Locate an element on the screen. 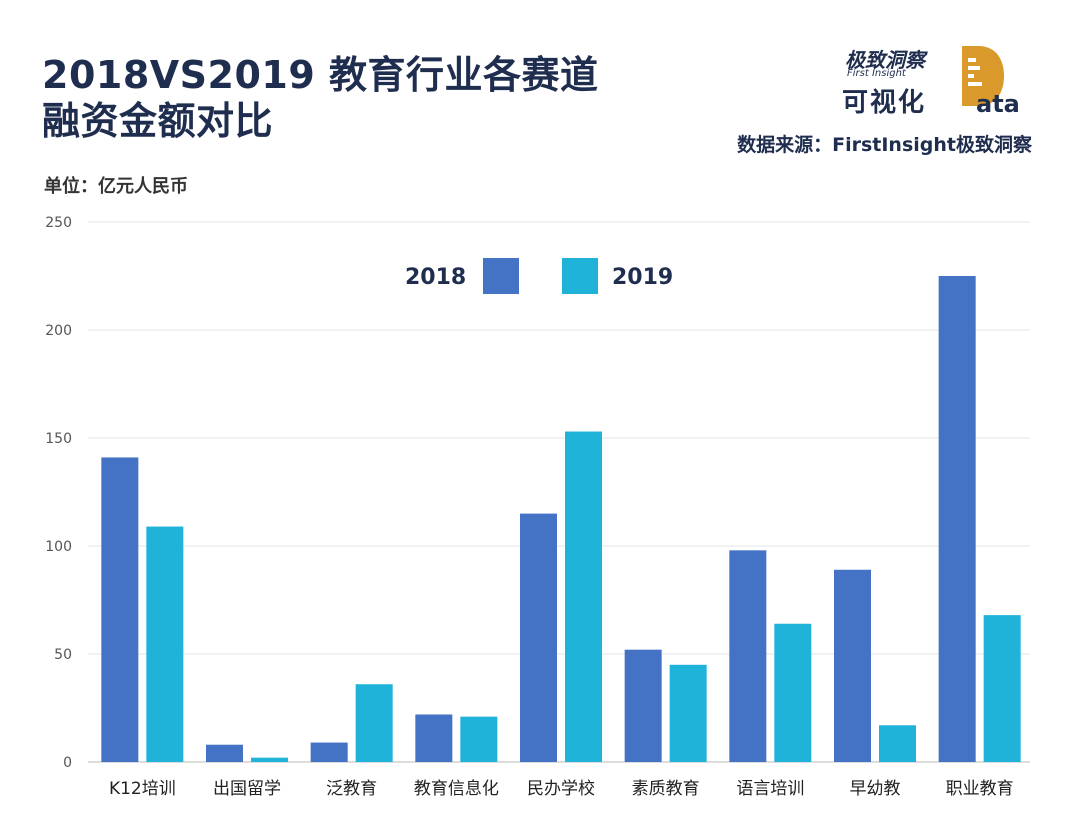 The width and height of the screenshot is (1080, 832). x-axis: K12培训 出国留学 泛教育 教育信息化 民办学校 素质教育 语言培训 早幼教 职业教育 is located at coordinates (561, 789).